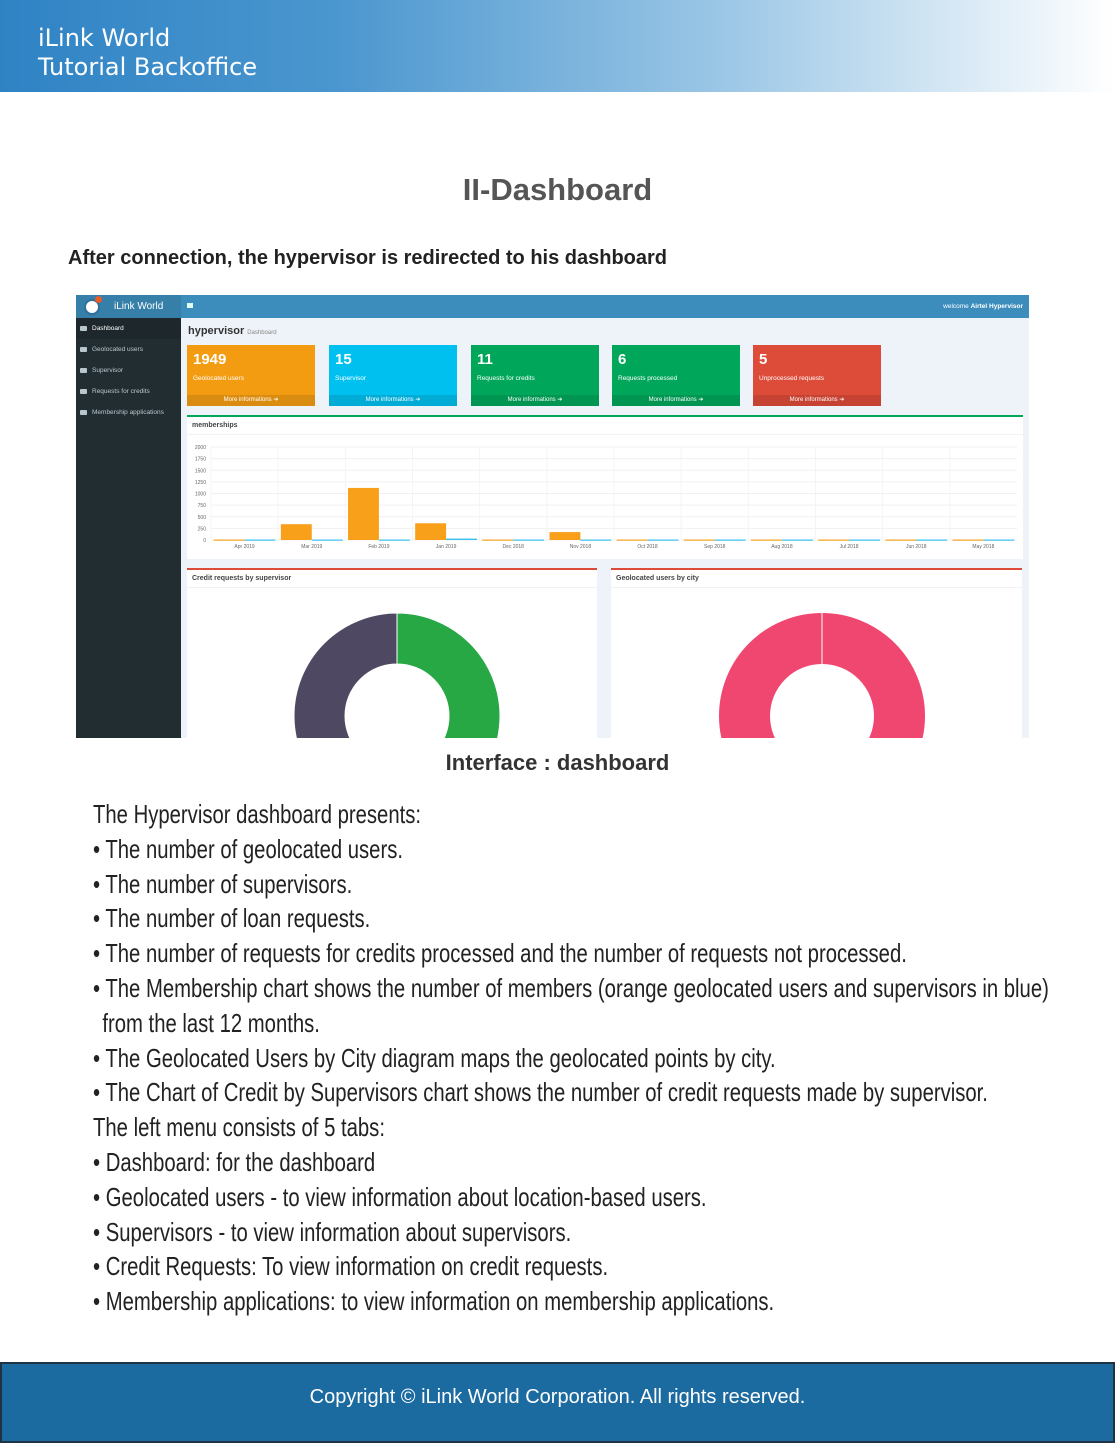 The image size is (1115, 1443). Describe the element at coordinates (202, 506) in the screenshot. I see `y-tick-label: 750` at that location.